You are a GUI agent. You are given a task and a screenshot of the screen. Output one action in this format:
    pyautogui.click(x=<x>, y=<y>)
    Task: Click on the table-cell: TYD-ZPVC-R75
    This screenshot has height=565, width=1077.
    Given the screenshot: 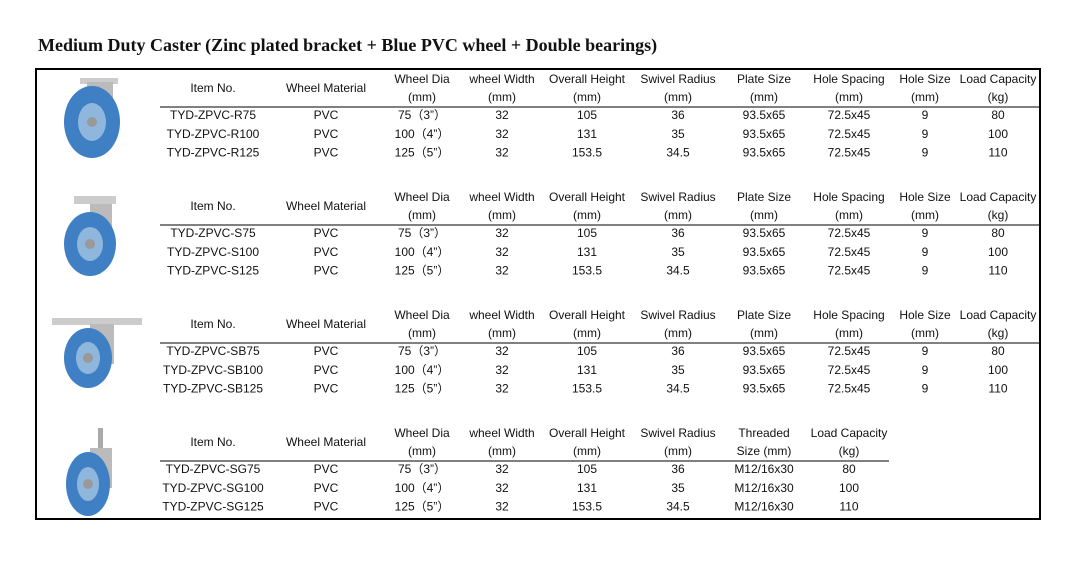 What is the action you would take?
    pyautogui.click(x=213, y=115)
    